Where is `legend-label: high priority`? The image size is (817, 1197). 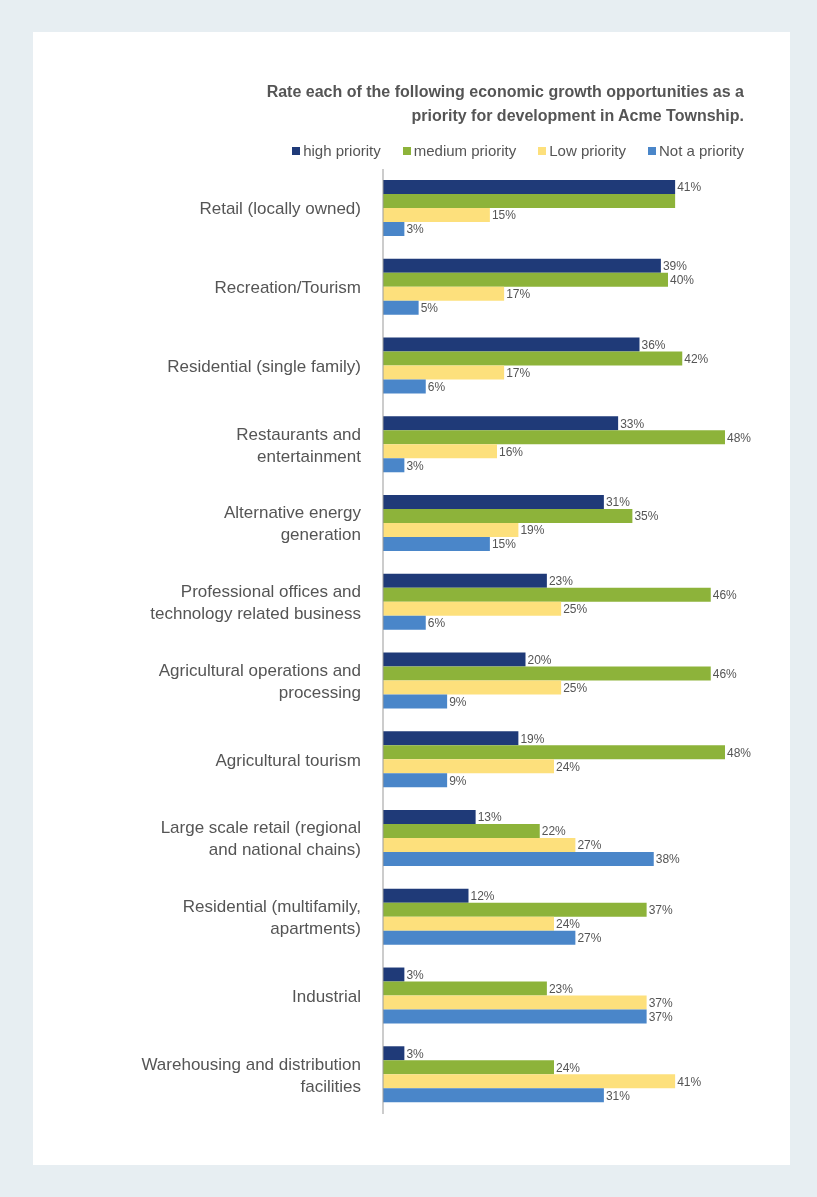
legend-label: high priority is located at coordinates (342, 150).